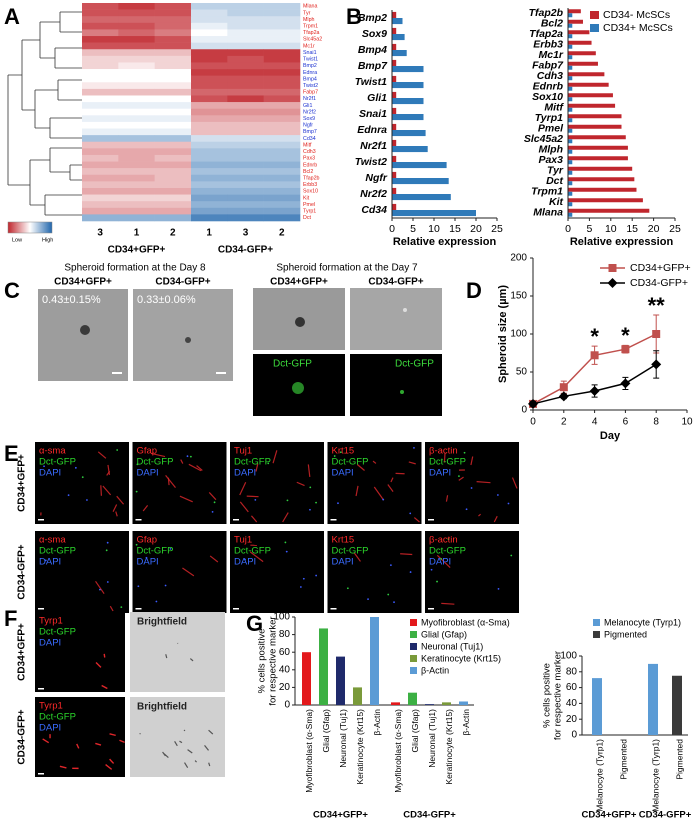 This screenshot has width=700, height=821. What do you see at coordinates (599, 775) in the screenshot?
I see `x-tick-label: Melanocyte (Tyrp1)` at bounding box center [599, 775].